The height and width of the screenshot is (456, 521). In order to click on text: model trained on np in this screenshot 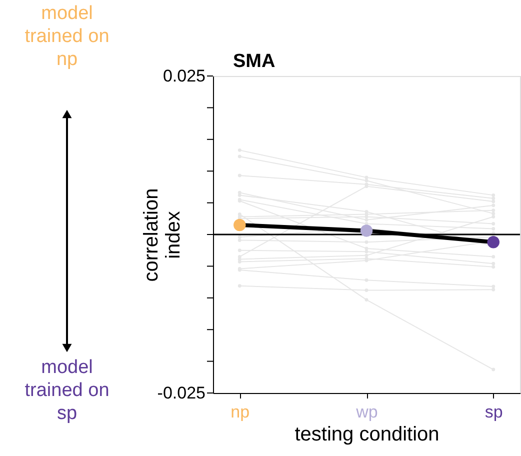, I will do `click(67, 36)`.